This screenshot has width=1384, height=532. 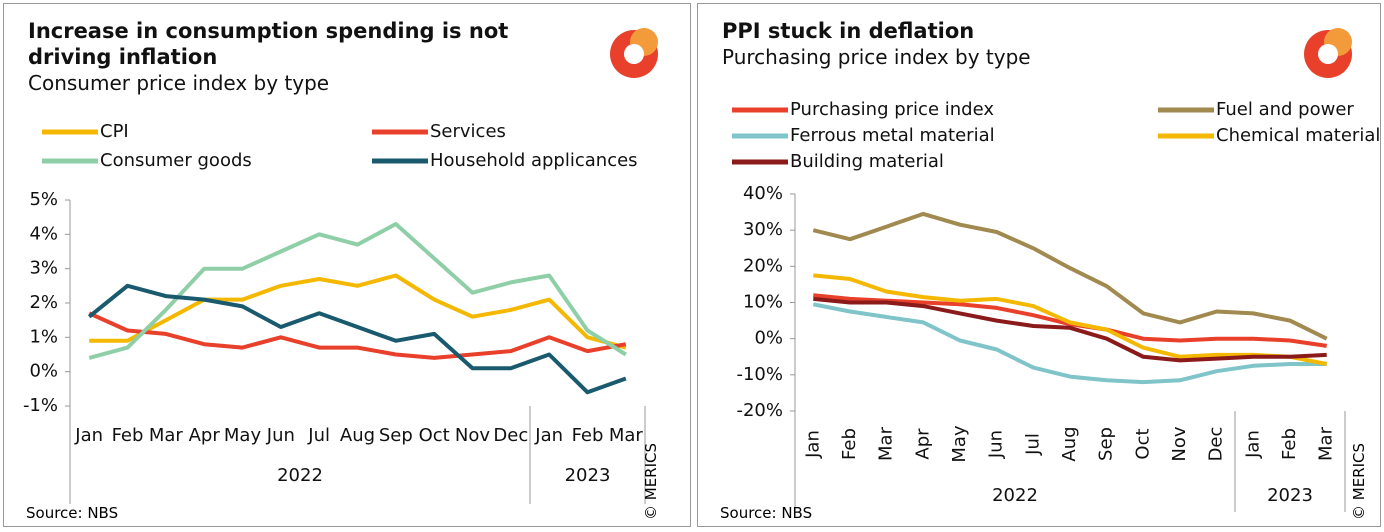 What do you see at coordinates (763, 265) in the screenshot?
I see `y-tick-label: 20%` at bounding box center [763, 265].